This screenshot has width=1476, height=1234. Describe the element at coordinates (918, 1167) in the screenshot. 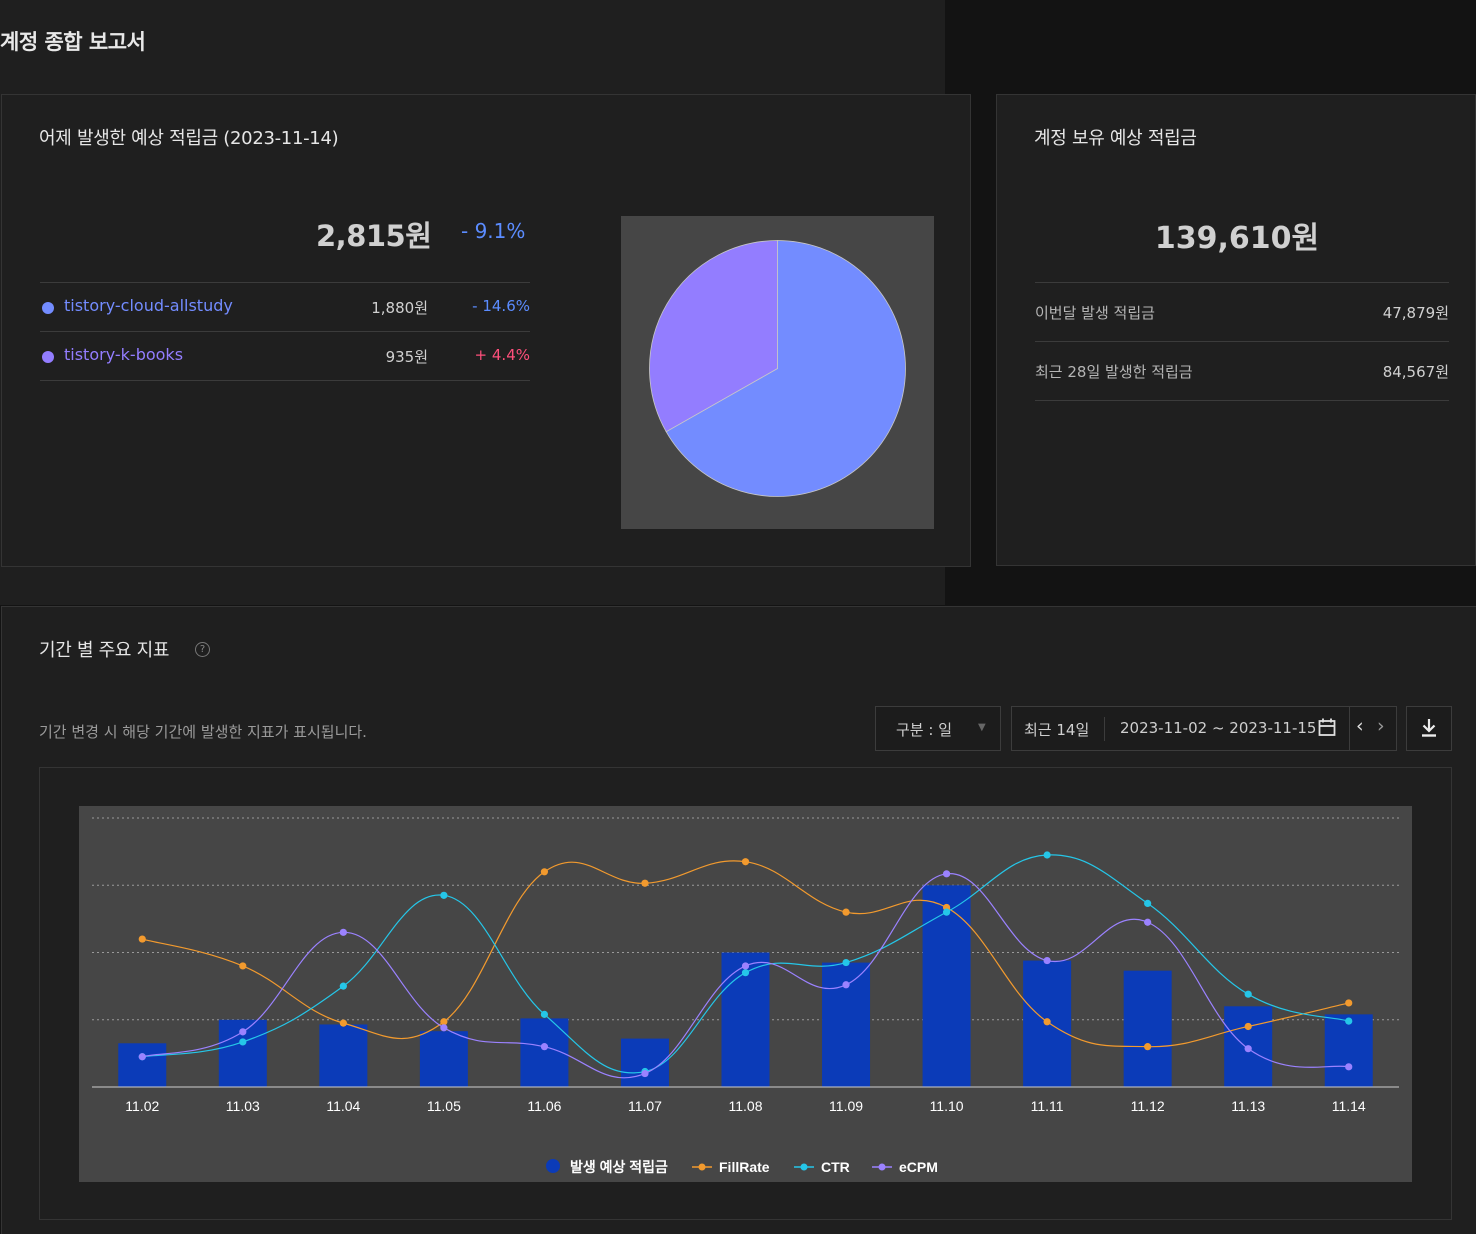

I see `legend-label: eCPM` at that location.